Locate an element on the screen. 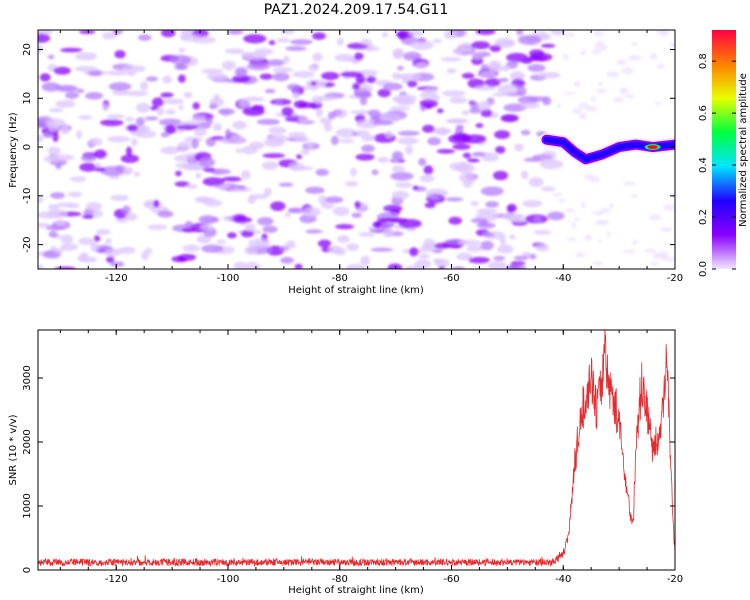 The height and width of the screenshot is (600, 750). x-tick-label: -80 is located at coordinates (340, 278).